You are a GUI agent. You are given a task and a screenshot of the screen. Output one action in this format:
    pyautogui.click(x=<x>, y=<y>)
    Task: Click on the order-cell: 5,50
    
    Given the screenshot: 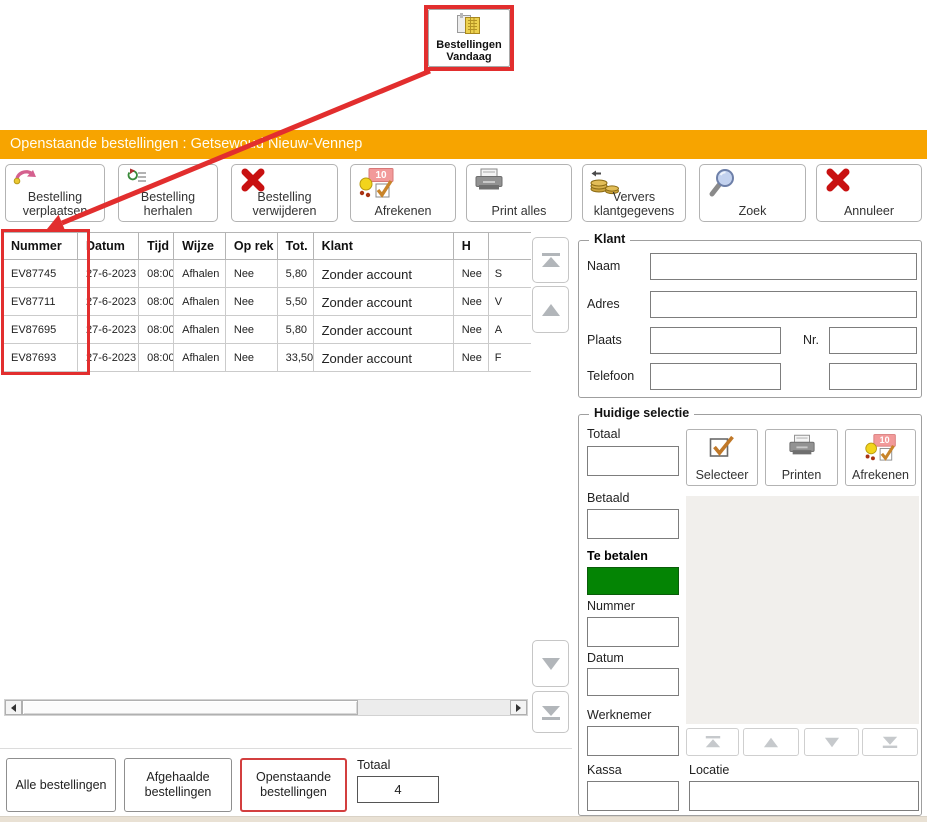 What is the action you would take?
    pyautogui.click(x=295, y=302)
    